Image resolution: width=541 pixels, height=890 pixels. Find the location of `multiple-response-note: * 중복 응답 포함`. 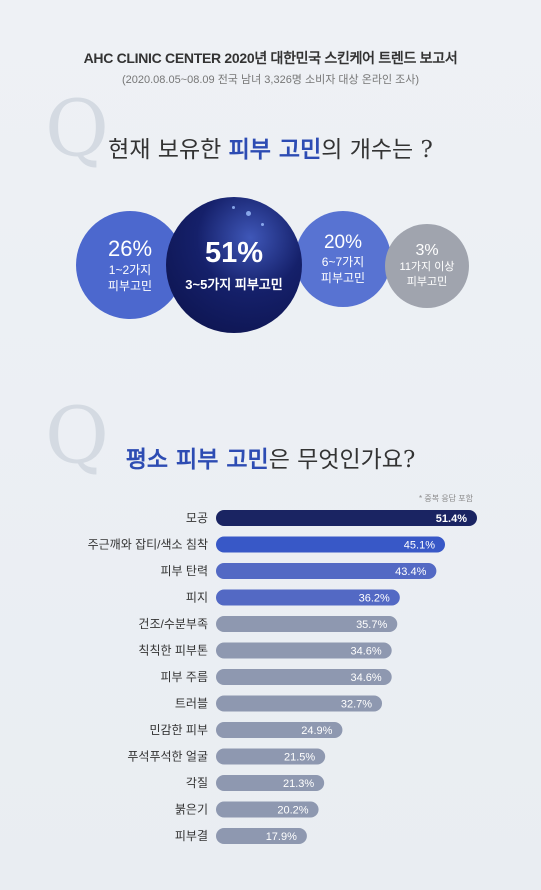

multiple-response-note: * 중복 응답 포함 is located at coordinates (446, 498).